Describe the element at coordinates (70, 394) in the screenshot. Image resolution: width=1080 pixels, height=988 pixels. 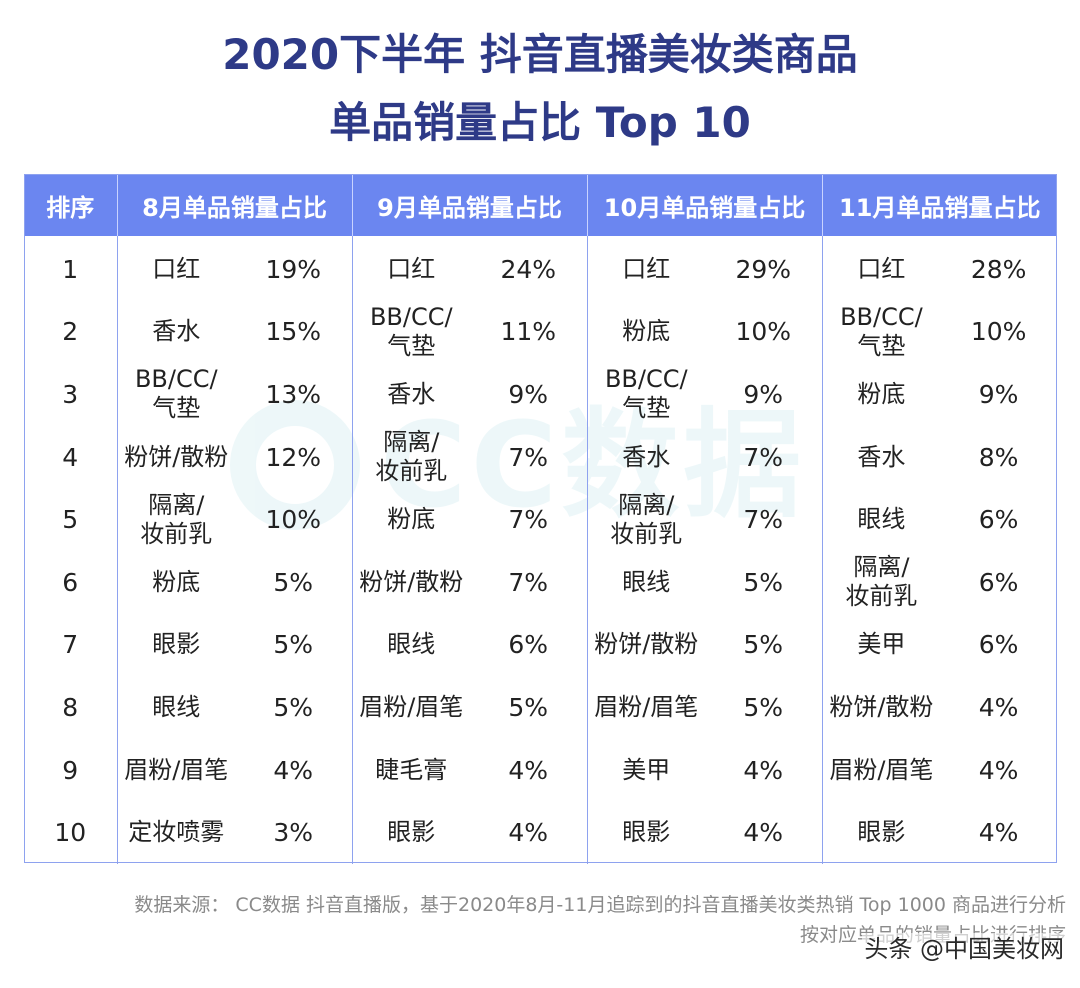
I see `rank-number: 3` at that location.